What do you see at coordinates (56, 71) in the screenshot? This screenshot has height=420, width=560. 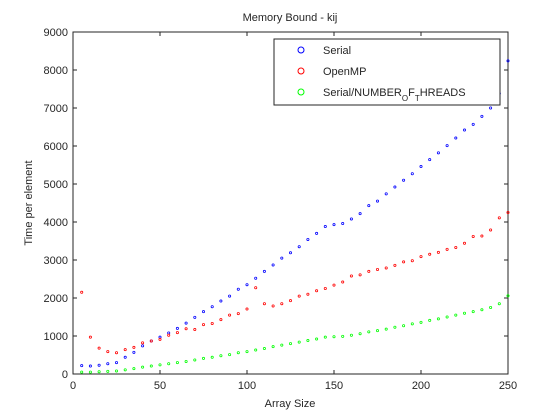 I see `y-tick-label: 8000` at bounding box center [56, 71].